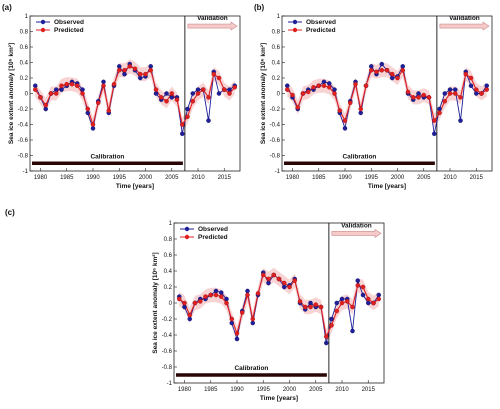  What do you see at coordinates (345, 178) in the screenshot?
I see `x-tick-label: 1990` at bounding box center [345, 178].